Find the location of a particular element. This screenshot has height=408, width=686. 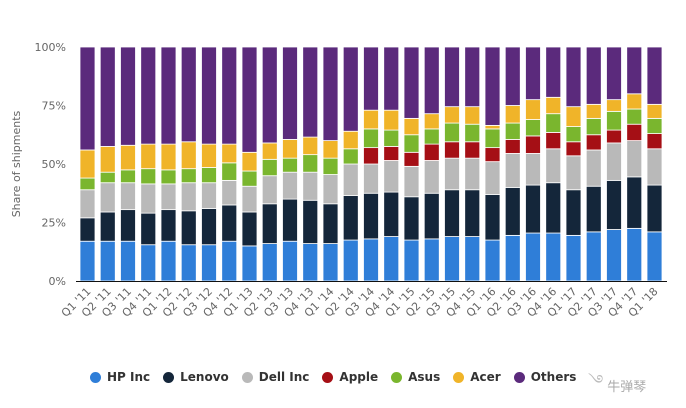

legend-item-lenovo: Lenovo is located at coordinates (196, 377).